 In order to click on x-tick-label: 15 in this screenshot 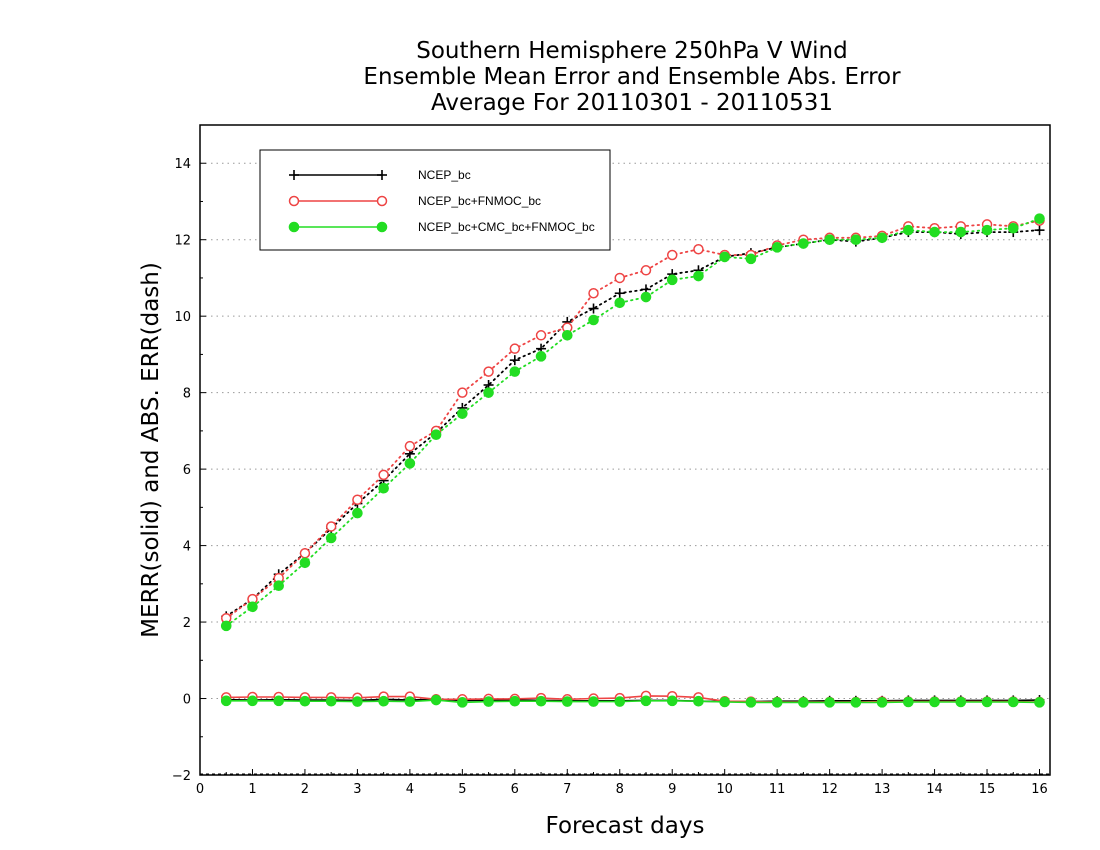, I will do `click(987, 789)`.